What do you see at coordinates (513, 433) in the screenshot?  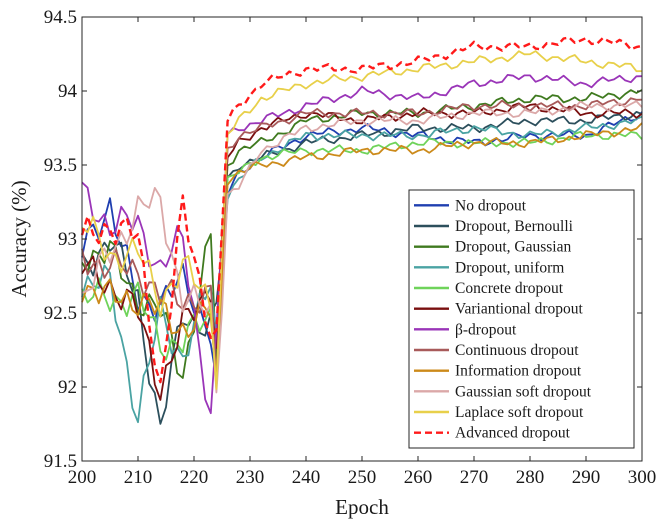 I see `legend-label: Advanced dropout` at bounding box center [513, 433].